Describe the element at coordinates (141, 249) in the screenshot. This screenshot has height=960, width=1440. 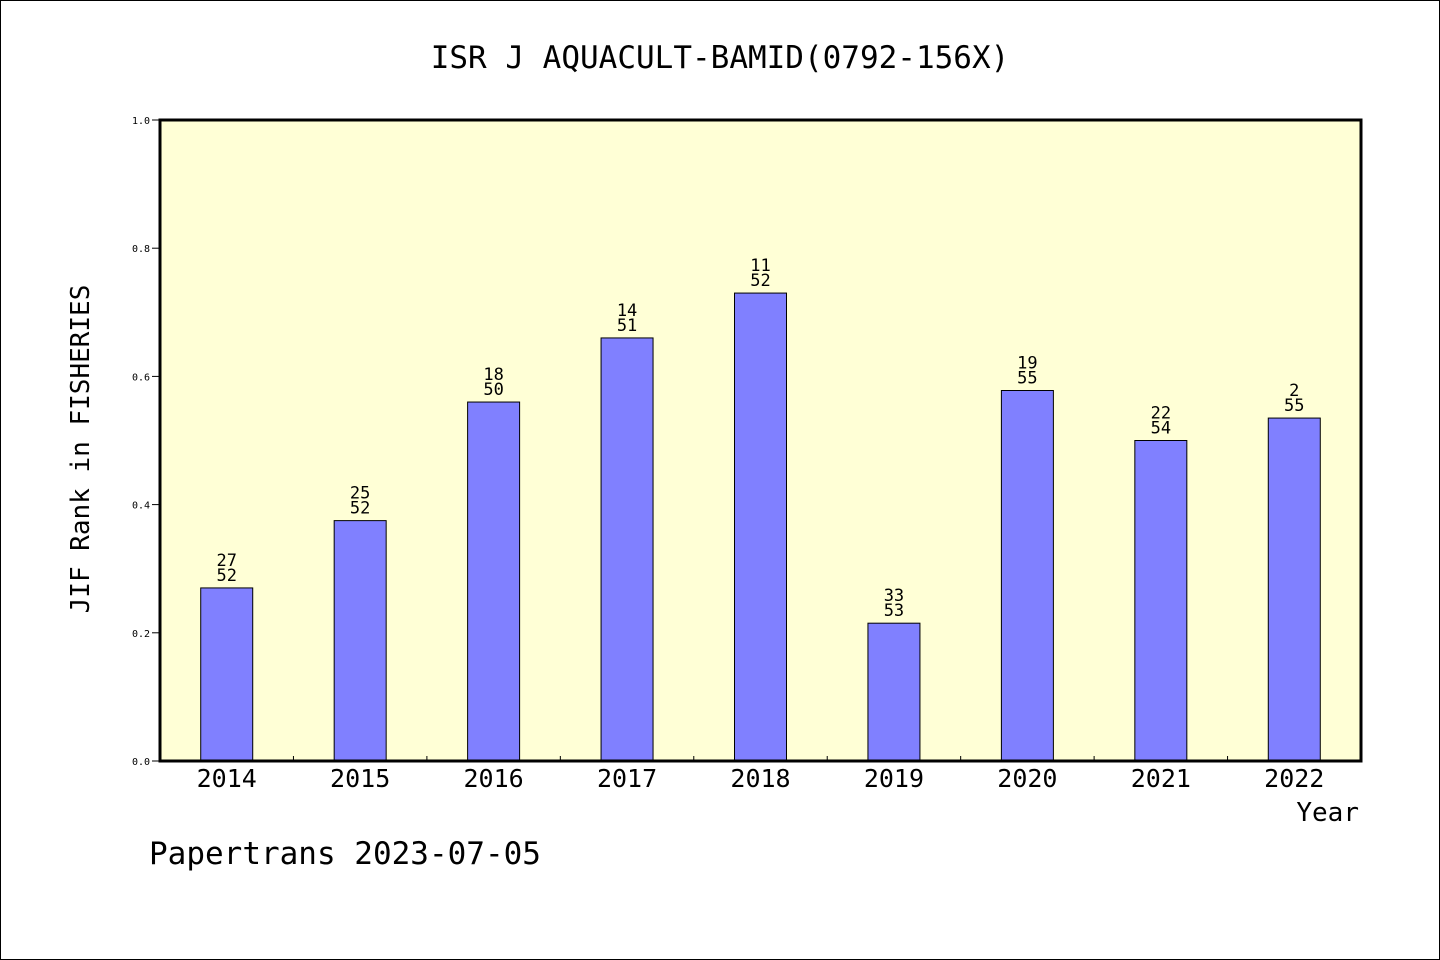
I see `y-tick-label-0.8: 0.8` at that location.